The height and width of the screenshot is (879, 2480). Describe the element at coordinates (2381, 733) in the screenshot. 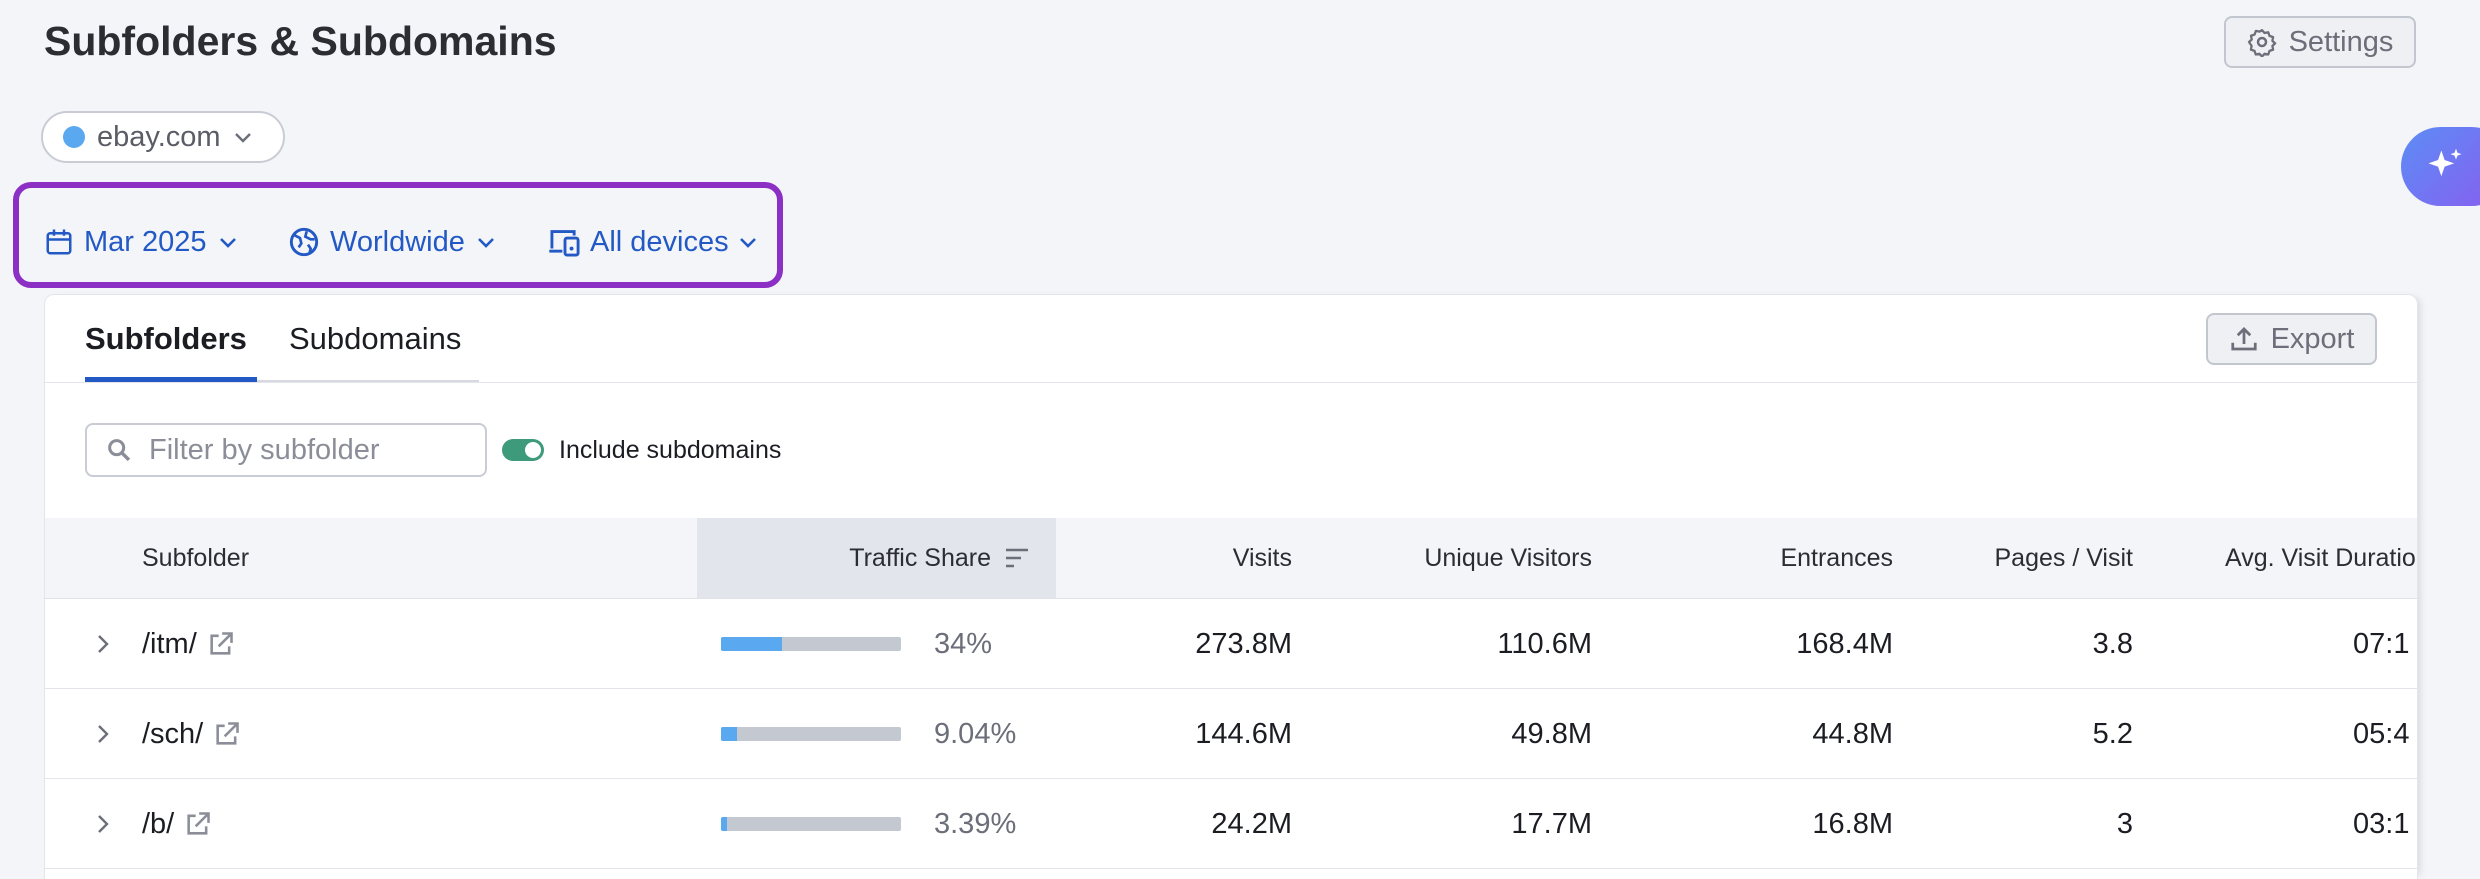

I see `table-cell: 05:4` at that location.